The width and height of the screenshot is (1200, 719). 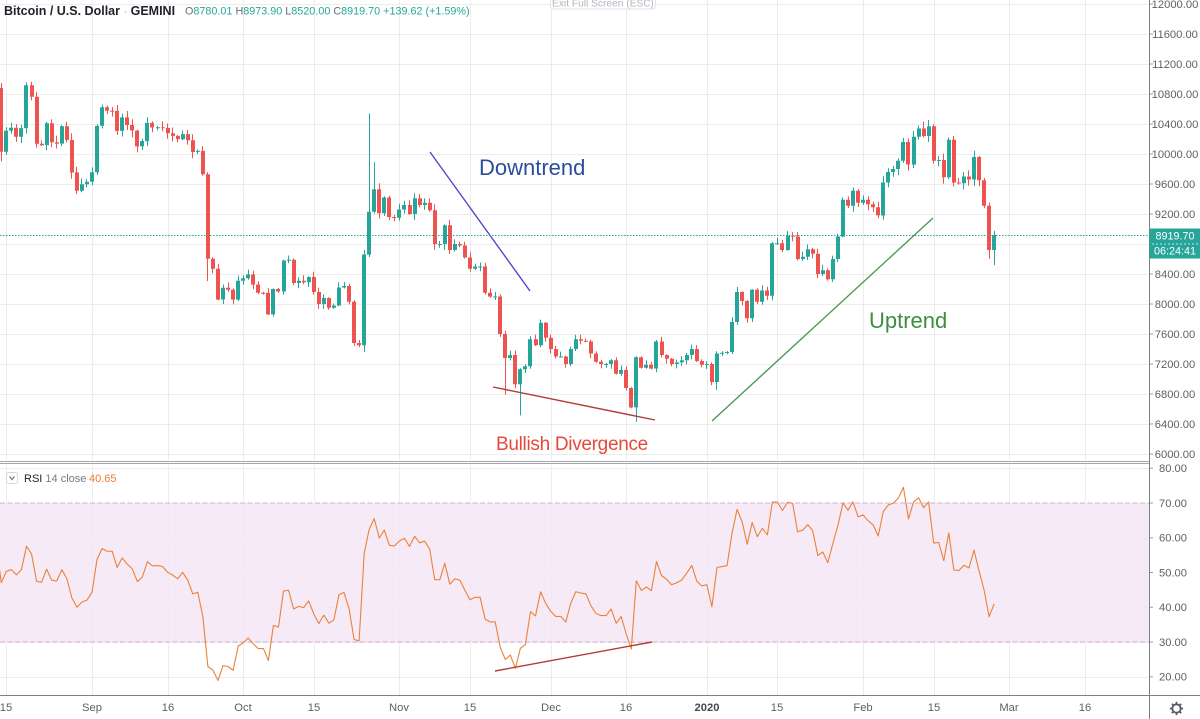 What do you see at coordinates (1173, 643) in the screenshot?
I see `svg-text: 30.00` at bounding box center [1173, 643].